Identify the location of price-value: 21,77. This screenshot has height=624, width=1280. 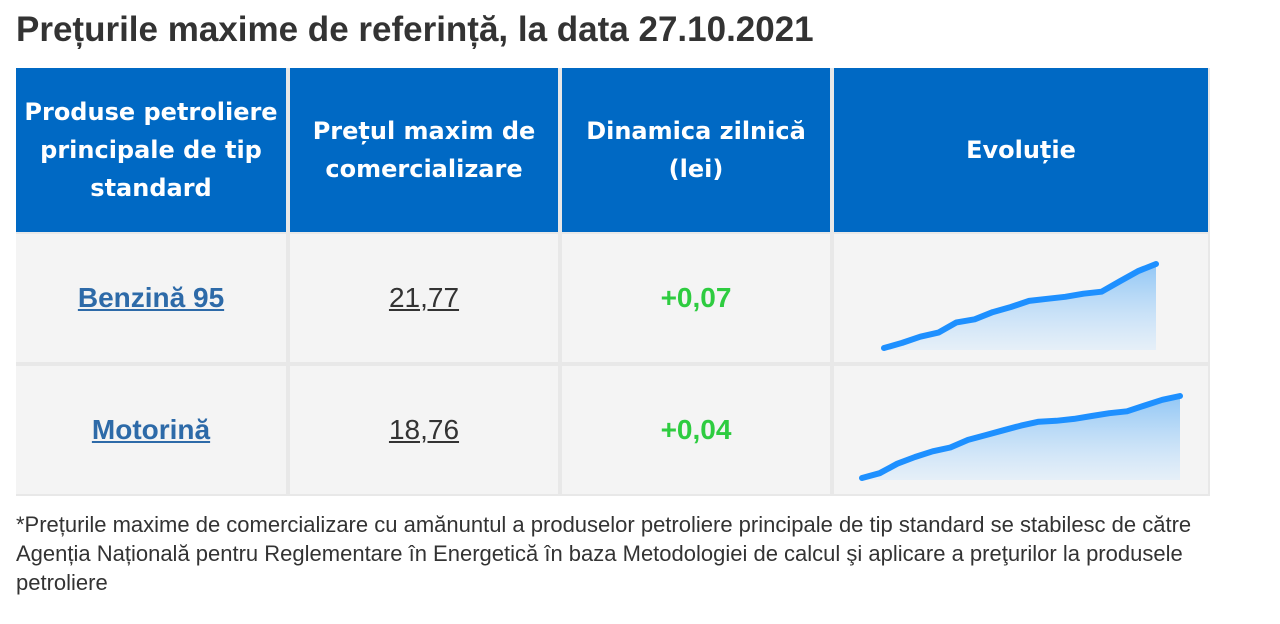
(424, 297).